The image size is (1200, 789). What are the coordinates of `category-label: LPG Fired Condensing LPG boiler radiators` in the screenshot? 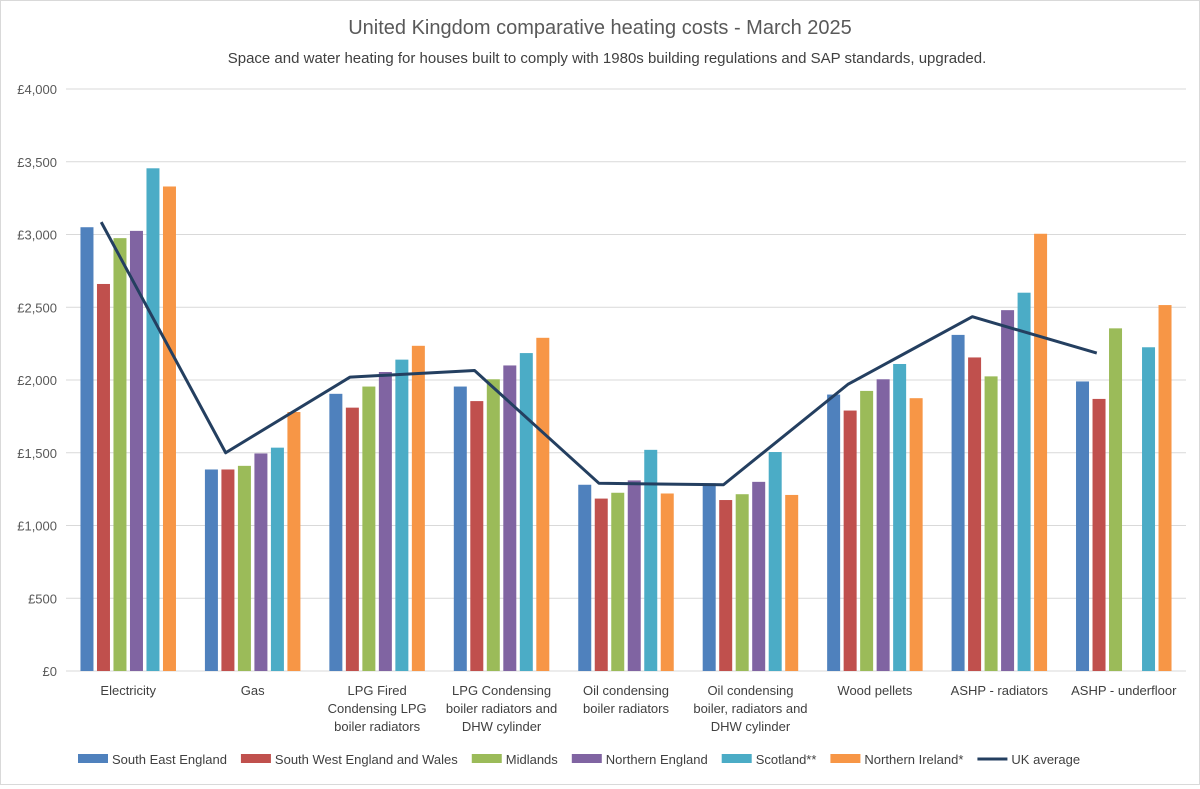 It's located at (377, 708).